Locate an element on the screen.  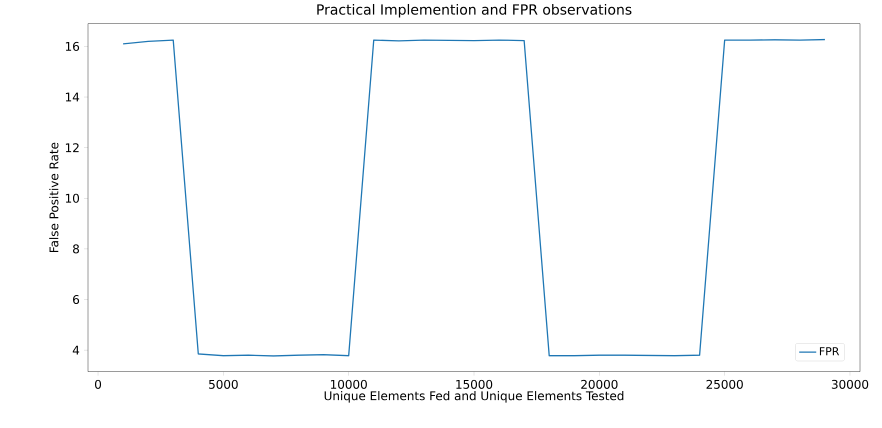
y-tick-label: 10 is located at coordinates (73, 198).